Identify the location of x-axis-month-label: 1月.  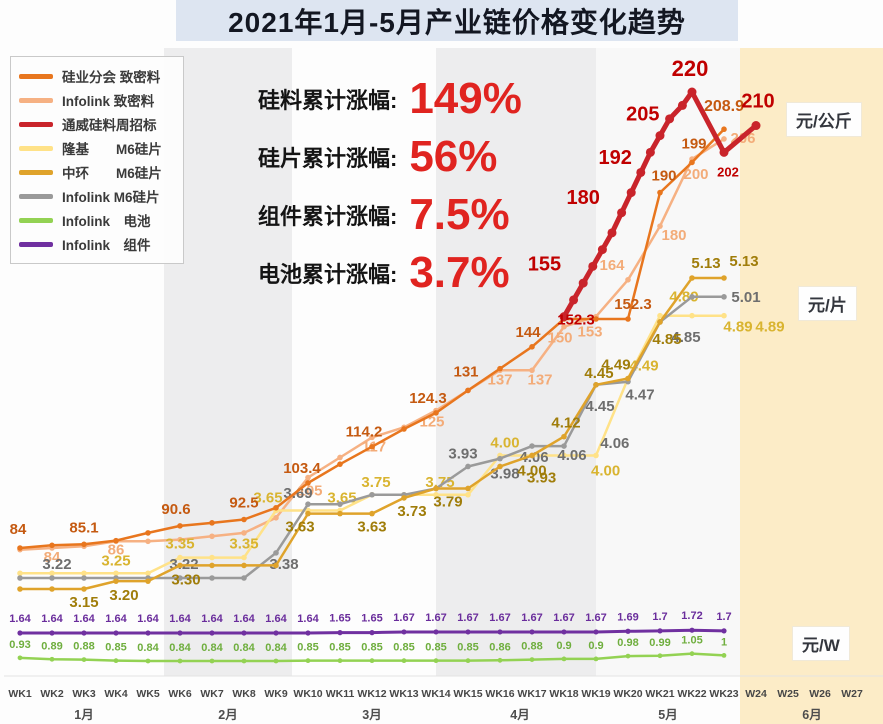
(83, 715).